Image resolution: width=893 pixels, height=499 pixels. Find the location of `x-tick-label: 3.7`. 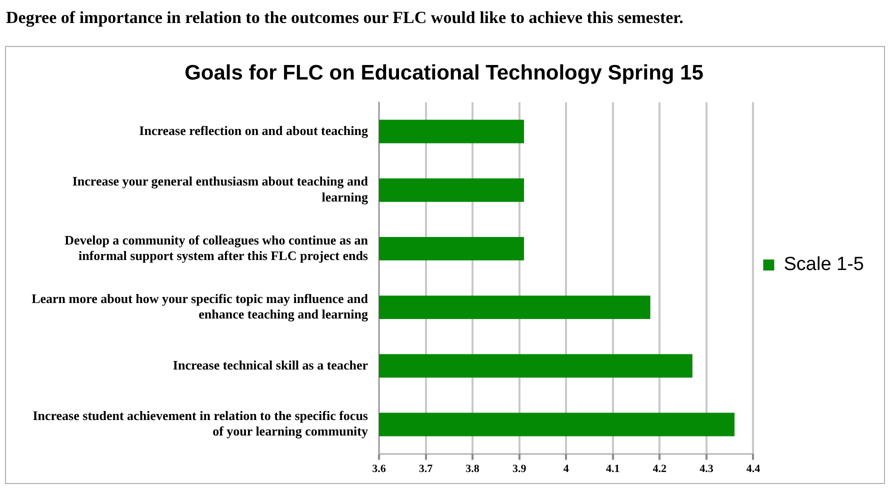

x-tick-label: 3.7 is located at coordinates (426, 469).